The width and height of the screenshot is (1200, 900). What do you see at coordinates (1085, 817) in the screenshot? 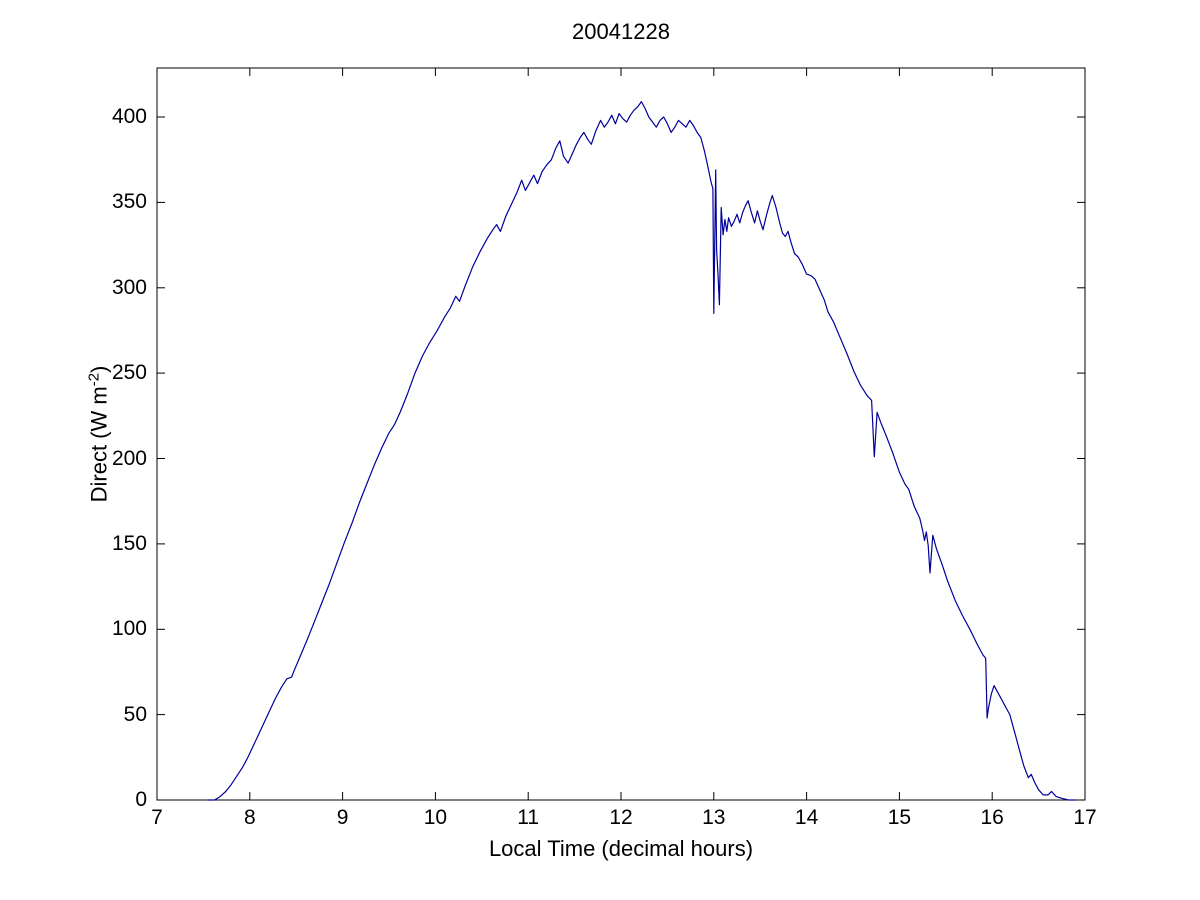
I see `x-tick-label: 17` at bounding box center [1085, 817].